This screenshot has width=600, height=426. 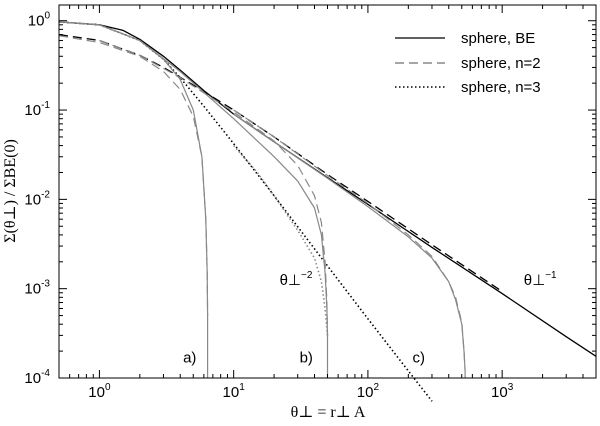 What do you see at coordinates (306, 357) in the screenshot?
I see `annotation-2: b)` at bounding box center [306, 357].